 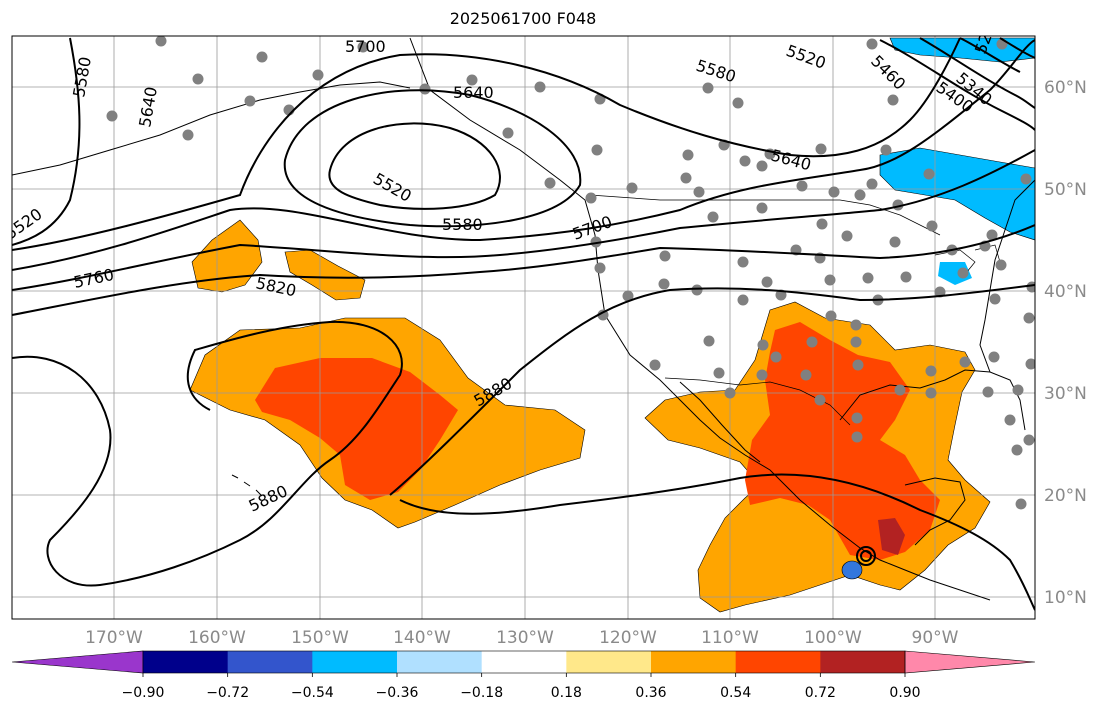 I want to click on colorbar-outline, so click(x=524, y=662).